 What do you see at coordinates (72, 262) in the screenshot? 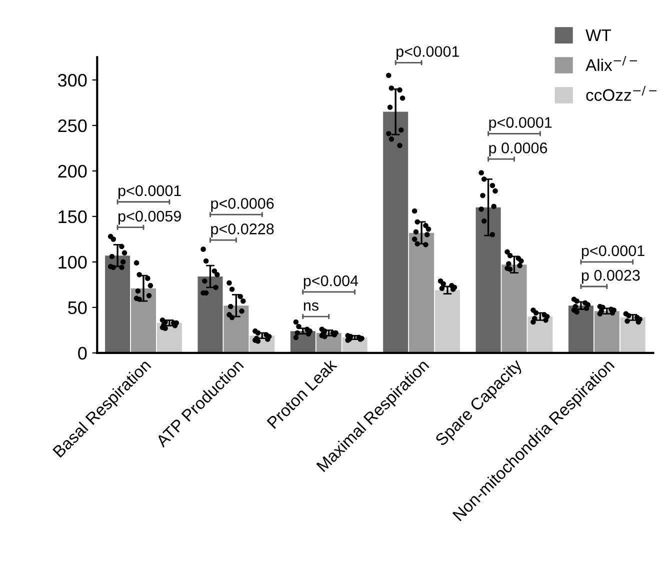
I see `y-tick-label: 100` at bounding box center [72, 262].